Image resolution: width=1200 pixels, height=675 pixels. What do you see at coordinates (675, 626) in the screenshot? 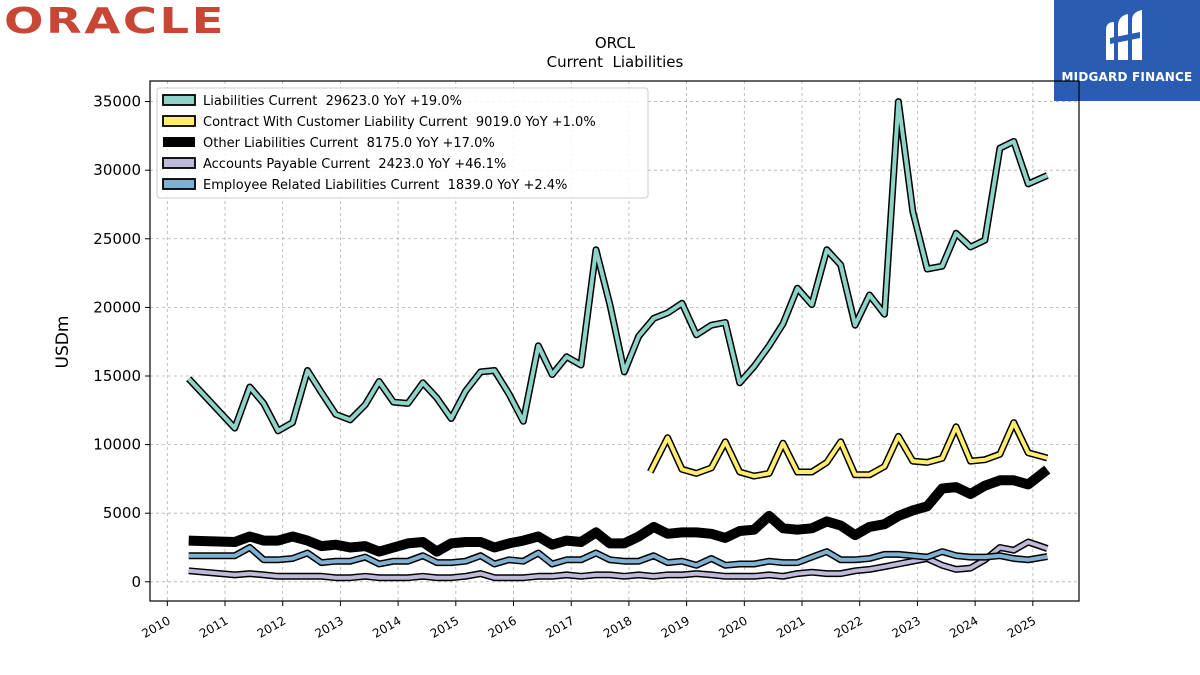
I see `x-tick-label: 2019` at bounding box center [675, 626].